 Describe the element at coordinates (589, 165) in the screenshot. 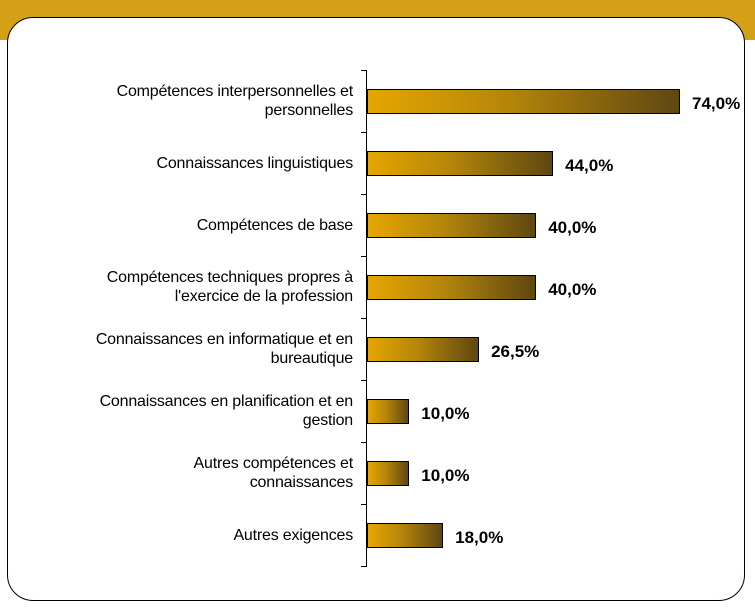

I see `value-label: 44,0%` at that location.